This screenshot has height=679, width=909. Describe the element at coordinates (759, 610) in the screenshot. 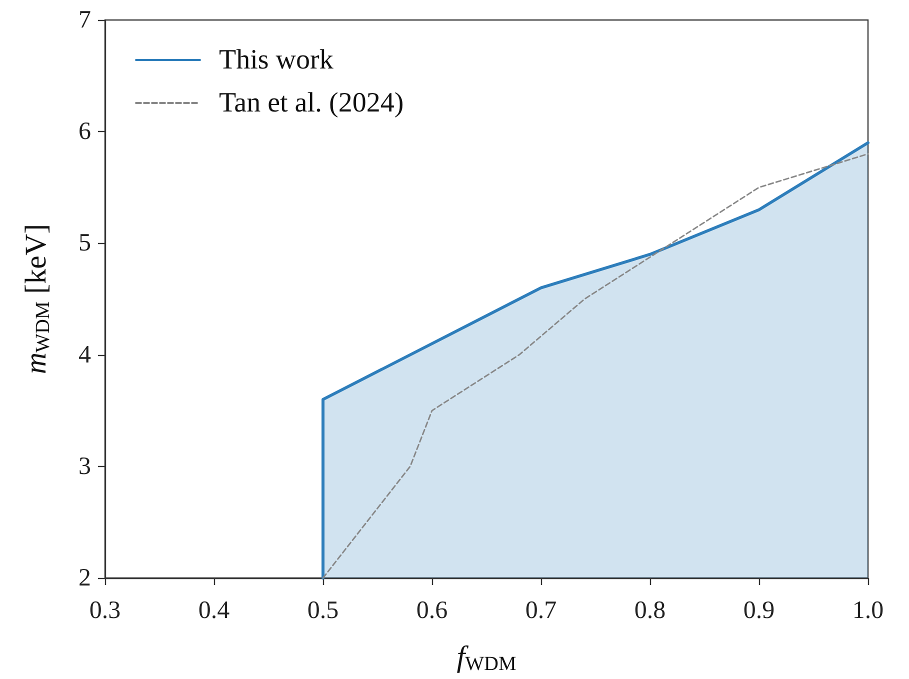

I see `x-tick-label: 0.9` at that location.